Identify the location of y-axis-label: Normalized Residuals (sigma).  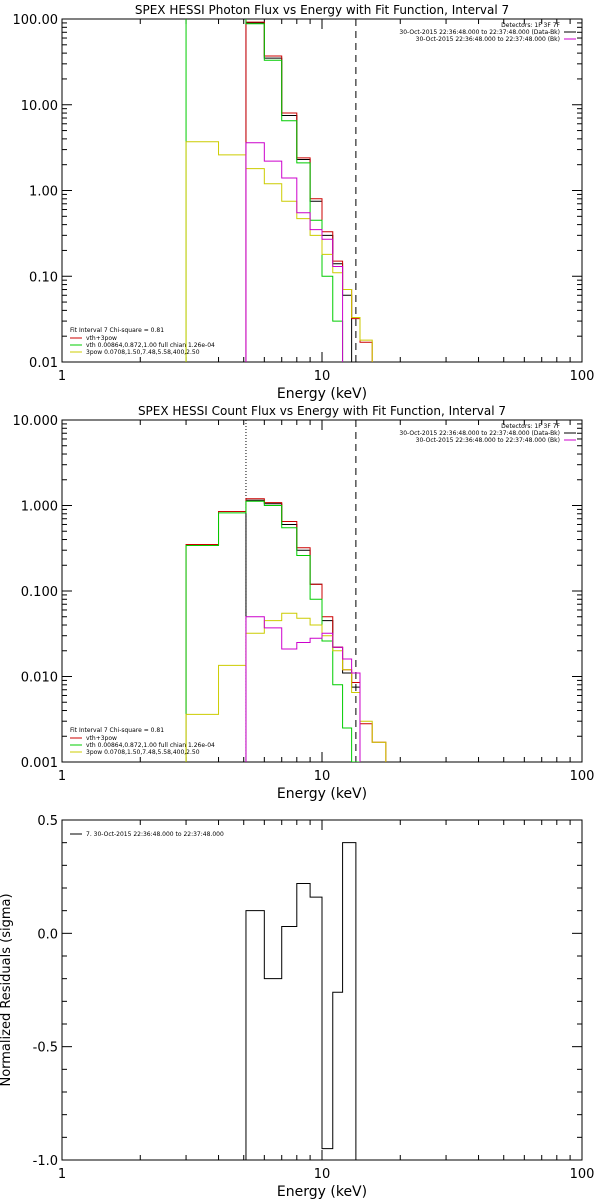
(7, 989).